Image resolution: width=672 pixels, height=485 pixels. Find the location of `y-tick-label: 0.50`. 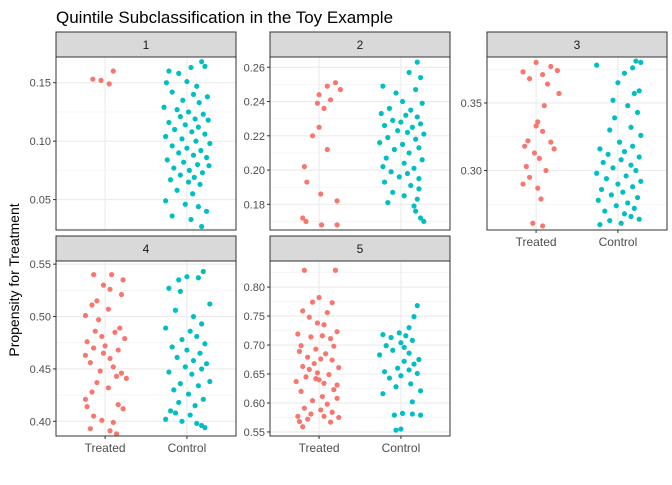

y-tick-label: 0.50 is located at coordinates (40, 318).